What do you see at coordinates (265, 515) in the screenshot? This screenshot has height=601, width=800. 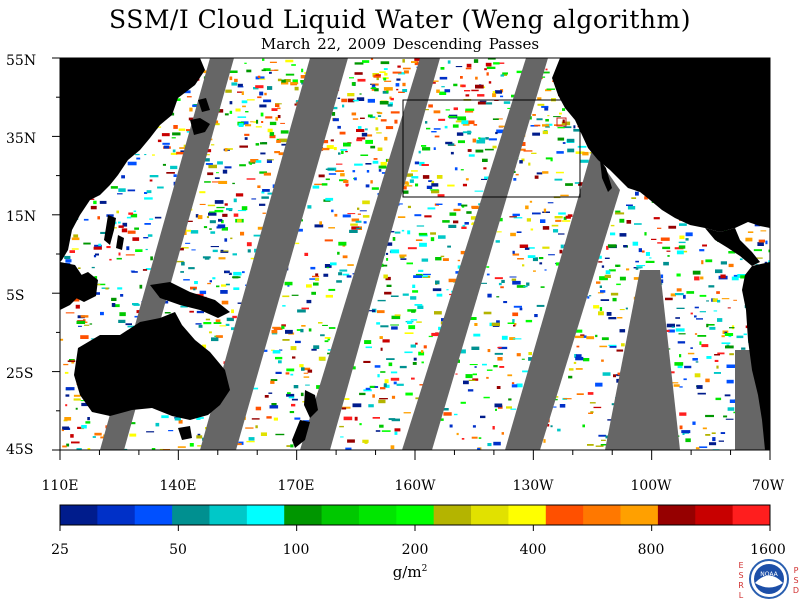 I see `colorbar-cell` at bounding box center [265, 515].